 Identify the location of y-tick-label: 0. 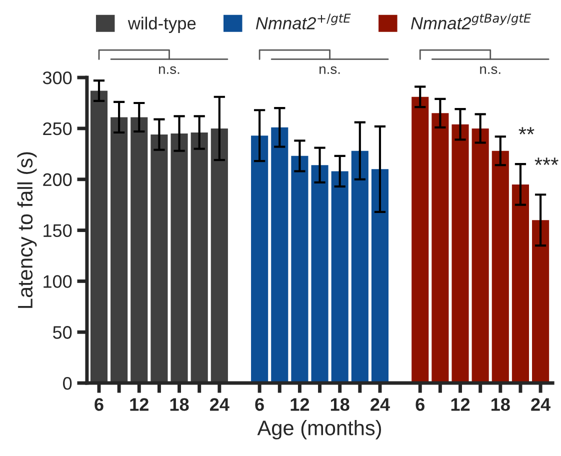
(67, 383).